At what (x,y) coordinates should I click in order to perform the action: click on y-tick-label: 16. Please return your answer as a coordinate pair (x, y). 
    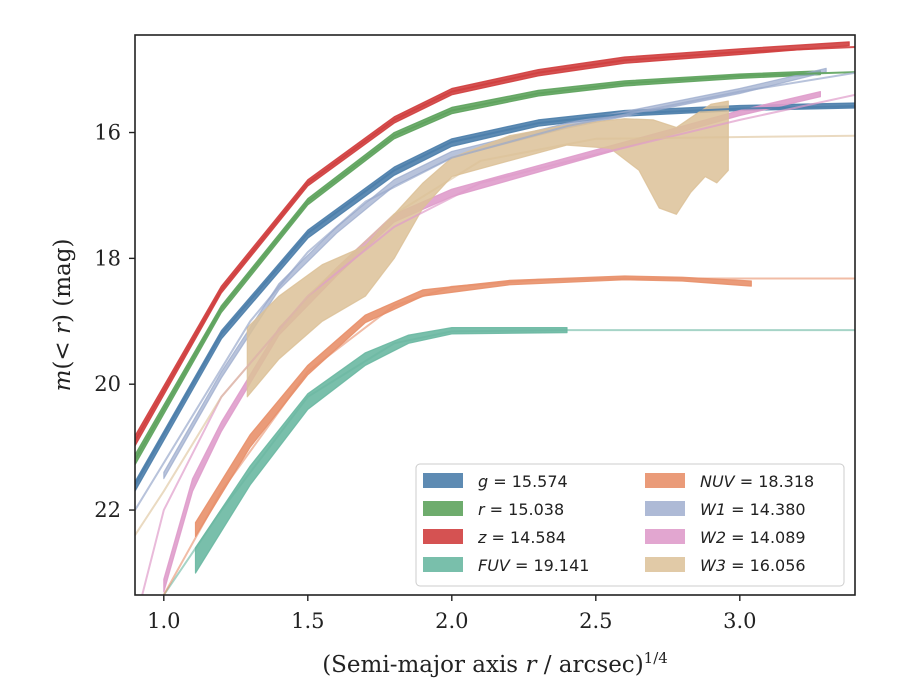
    Looking at the image, I should click on (107, 133).